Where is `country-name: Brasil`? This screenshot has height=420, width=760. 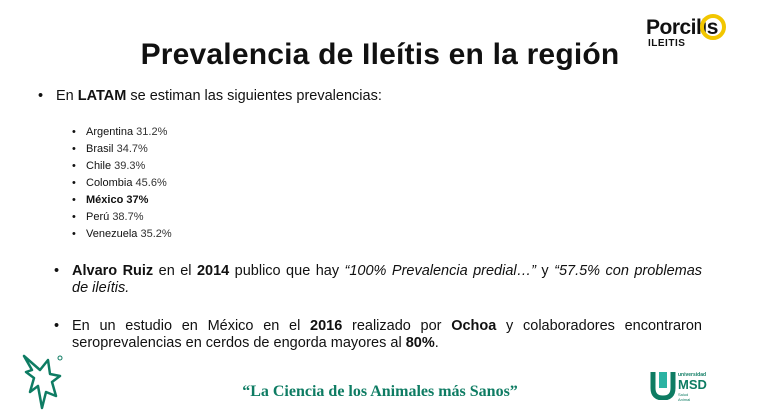
country-name: Brasil is located at coordinates (100, 149).